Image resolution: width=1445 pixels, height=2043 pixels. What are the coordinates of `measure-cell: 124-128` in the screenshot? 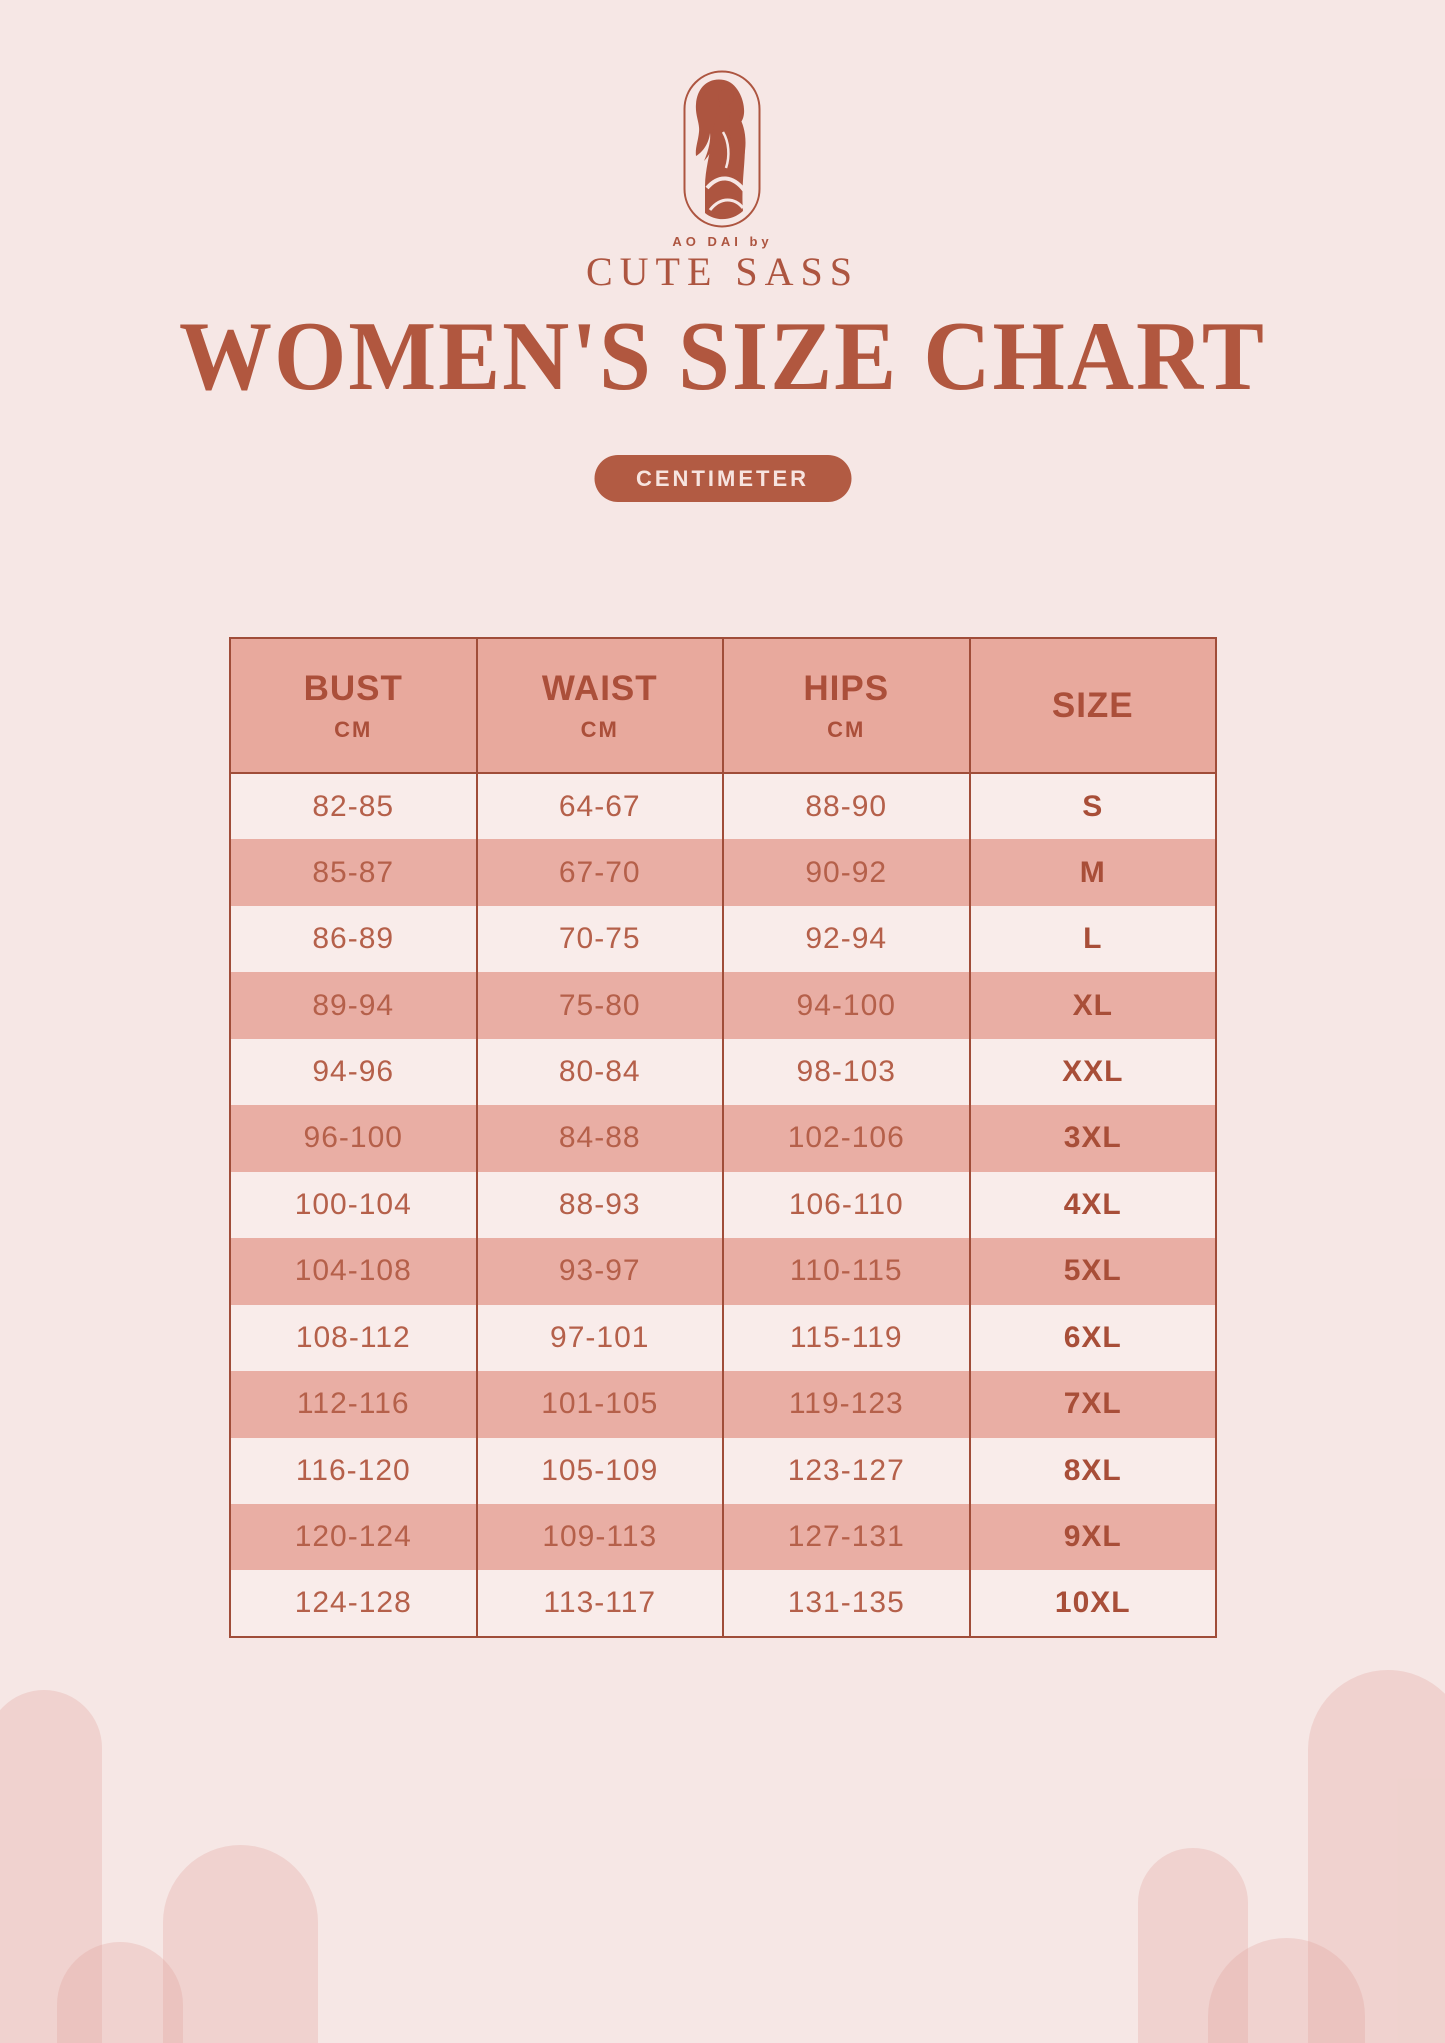 It's located at (353, 1603).